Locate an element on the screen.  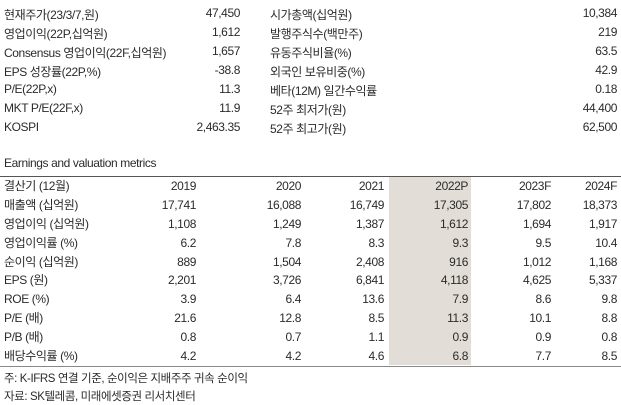
table-cell: 10.1 is located at coordinates (540, 317).